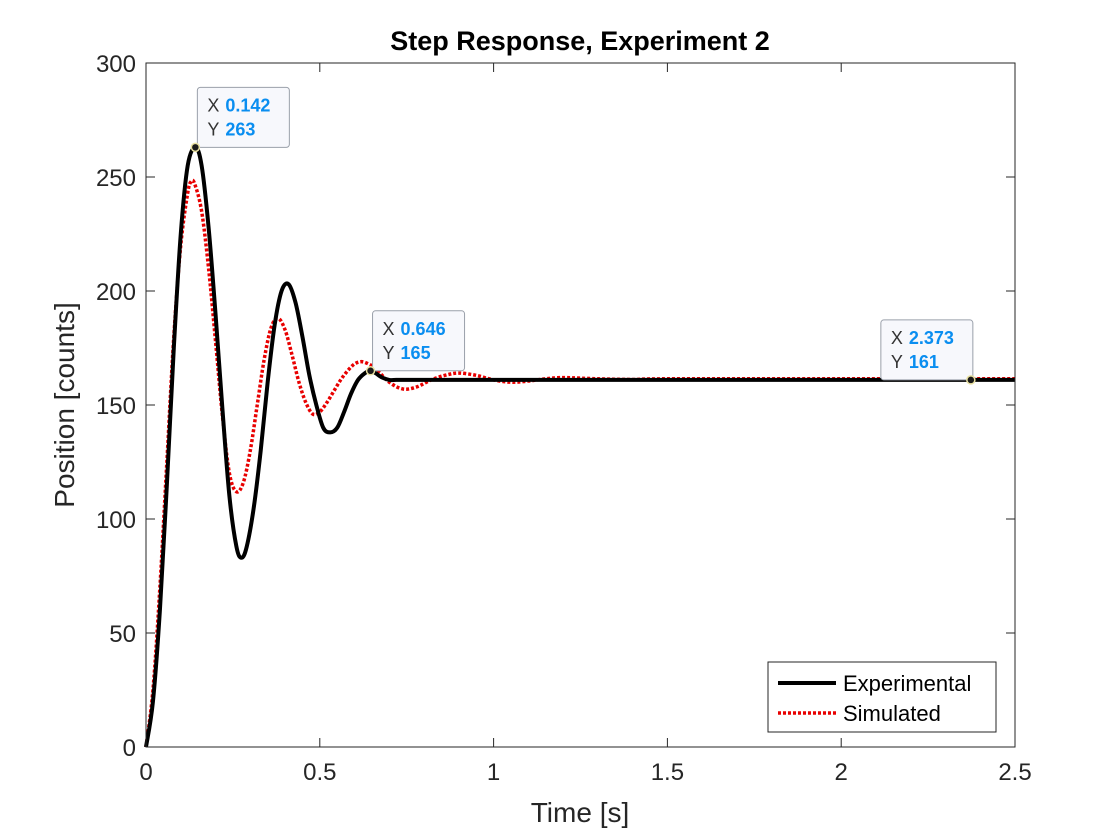 The height and width of the screenshot is (840, 1120). Describe the element at coordinates (122, 634) in the screenshot. I see `y-tick-label: 50` at that location.